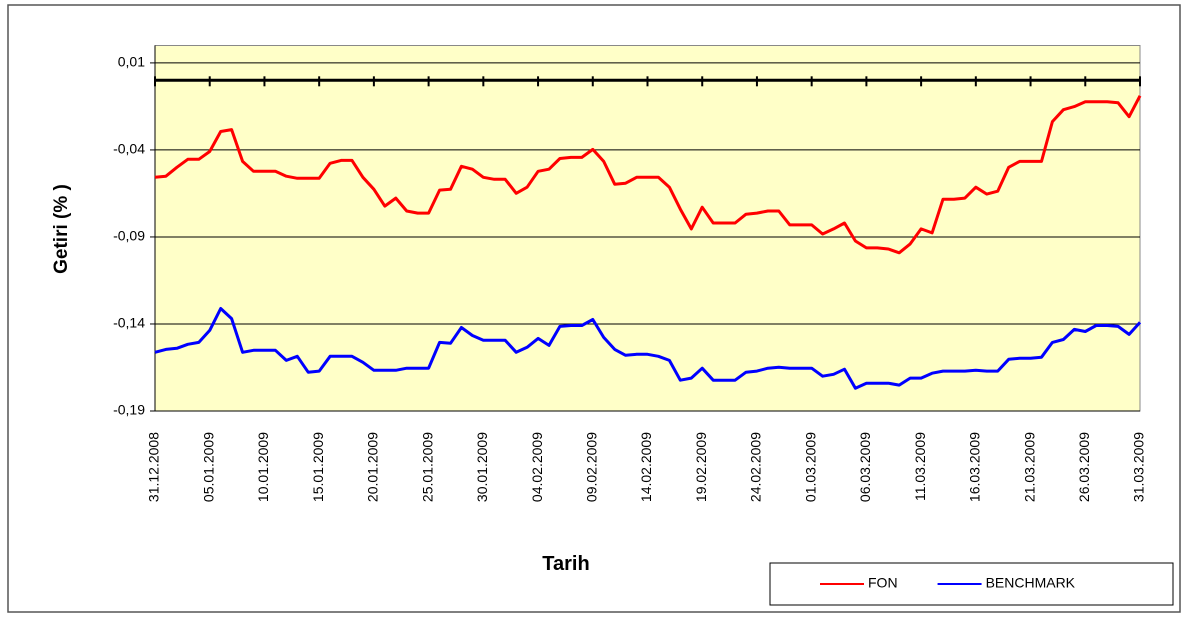  Describe the element at coordinates (810, 467) in the screenshot. I see `x-tick-label: 01.03.2009` at that location.